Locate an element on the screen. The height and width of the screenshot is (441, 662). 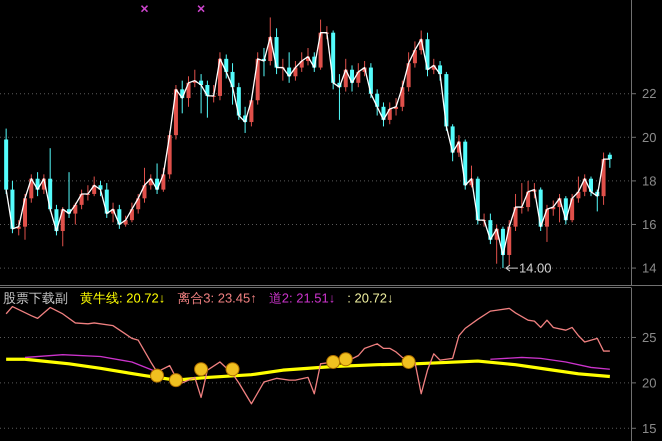
chart-title: 股票下载副 is located at coordinates (35, 298).